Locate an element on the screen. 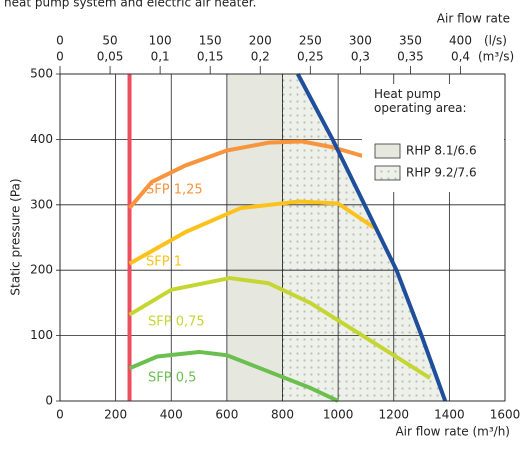 The height and width of the screenshot is (455, 522). x3-tick-label: 0,4 is located at coordinates (460, 57).